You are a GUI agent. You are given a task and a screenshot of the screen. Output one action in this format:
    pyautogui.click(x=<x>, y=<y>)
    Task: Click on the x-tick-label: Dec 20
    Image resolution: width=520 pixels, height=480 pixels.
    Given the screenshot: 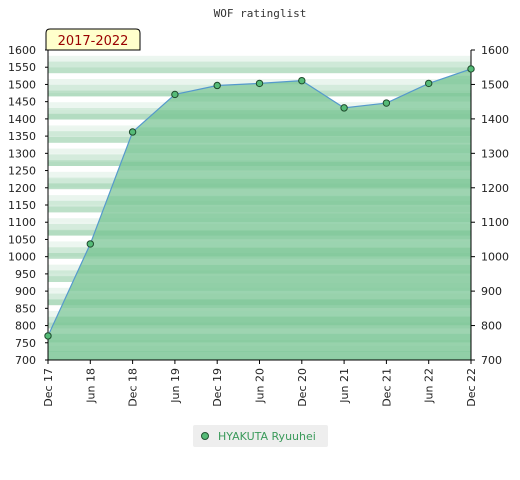 What is the action you would take?
    pyautogui.click(x=302, y=387)
    